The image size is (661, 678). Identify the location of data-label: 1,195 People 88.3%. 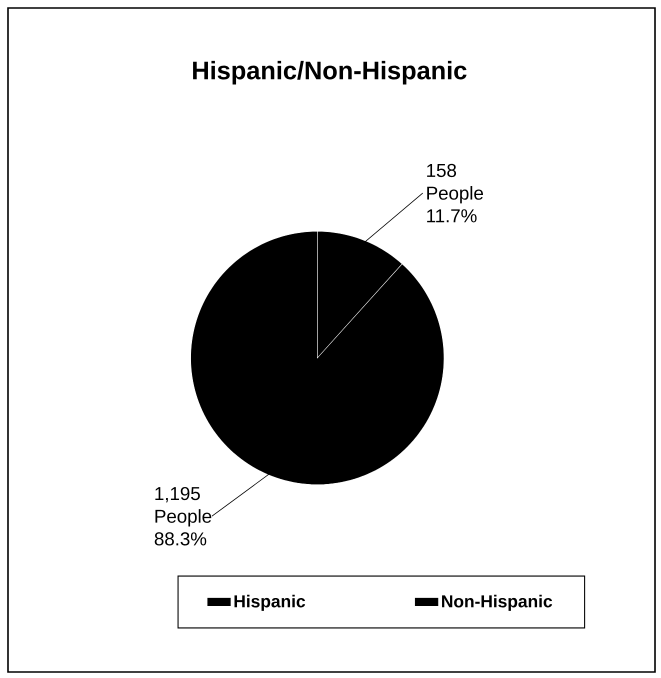
(183, 516).